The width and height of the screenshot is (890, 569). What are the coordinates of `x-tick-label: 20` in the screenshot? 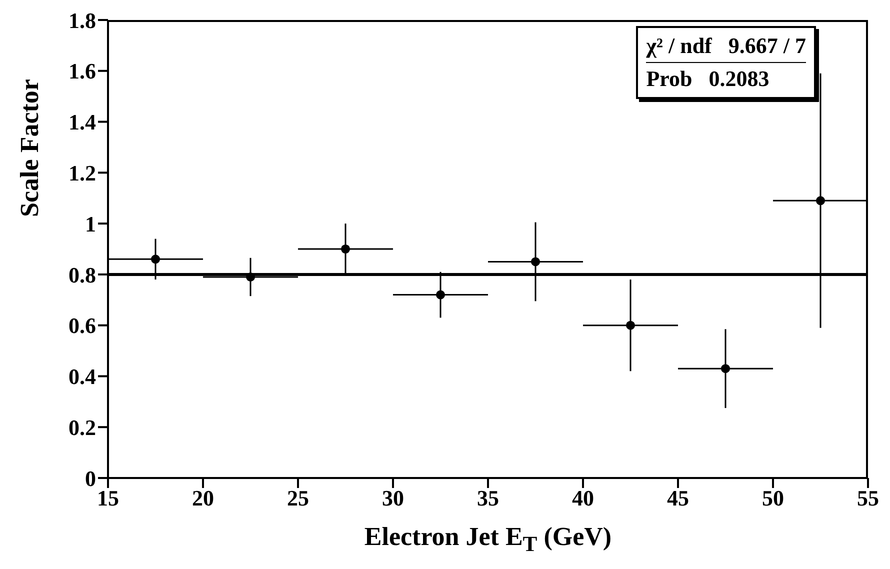 It's located at (203, 498).